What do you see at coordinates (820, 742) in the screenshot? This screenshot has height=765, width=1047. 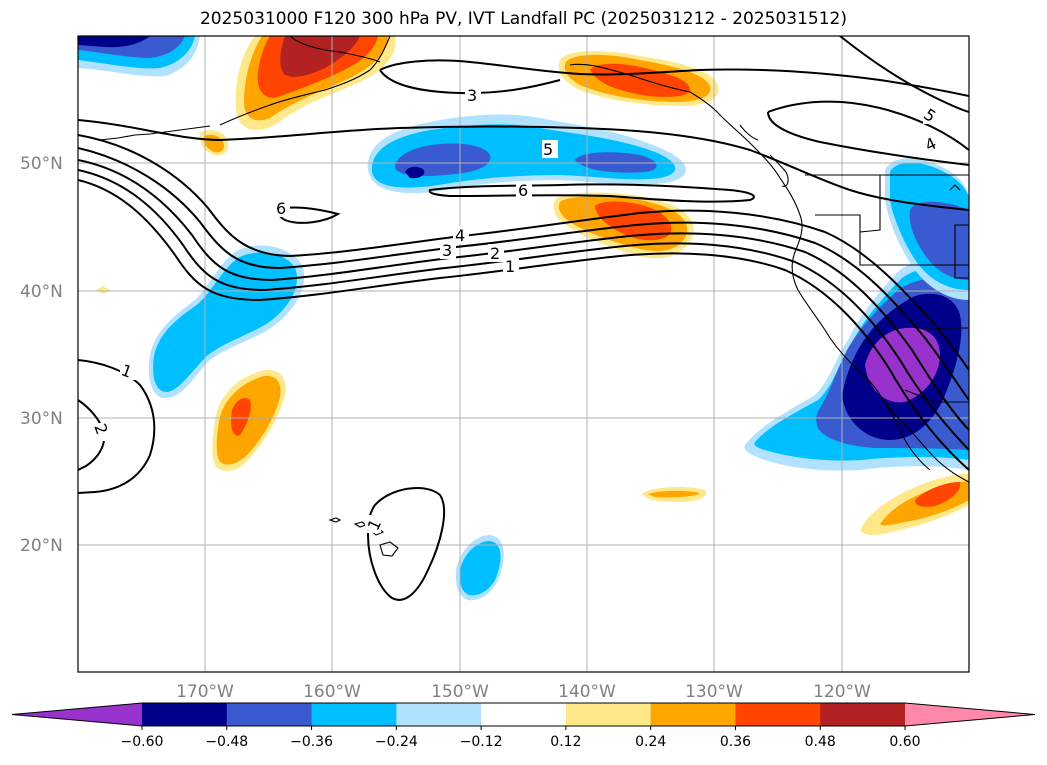 I see `colorbar-tick-label: 0.48` at bounding box center [820, 742].